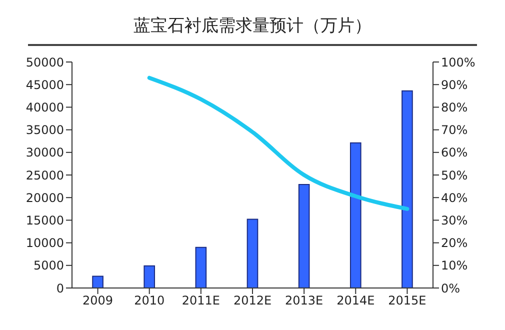  I want to click on y2-tick-label: 80%, so click(454, 107).